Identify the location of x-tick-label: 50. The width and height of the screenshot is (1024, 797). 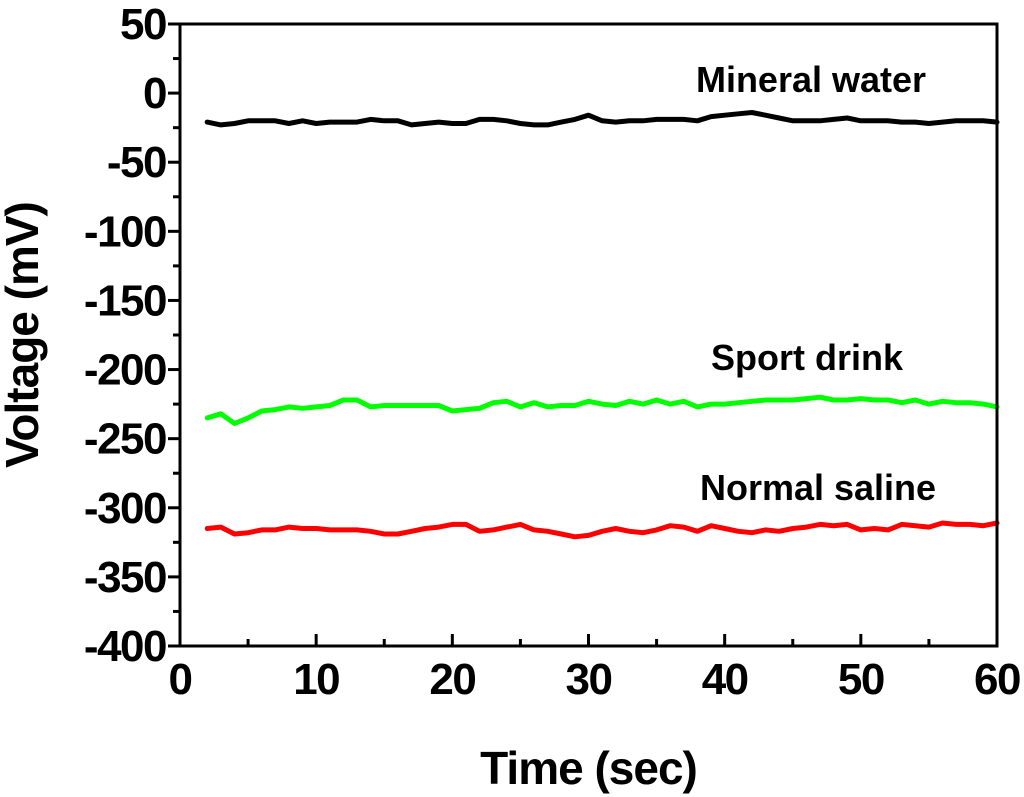
(861, 679).